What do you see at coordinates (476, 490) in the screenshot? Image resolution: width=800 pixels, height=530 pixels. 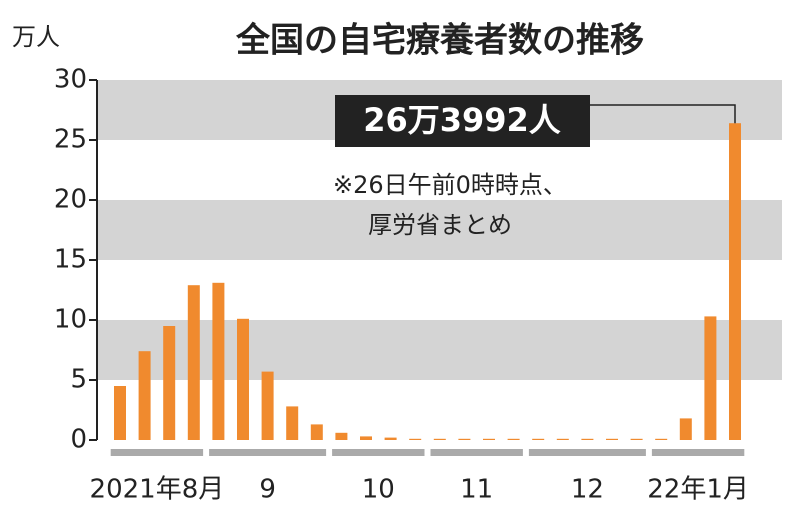 I see `x-tick-label: 11` at bounding box center [476, 490].